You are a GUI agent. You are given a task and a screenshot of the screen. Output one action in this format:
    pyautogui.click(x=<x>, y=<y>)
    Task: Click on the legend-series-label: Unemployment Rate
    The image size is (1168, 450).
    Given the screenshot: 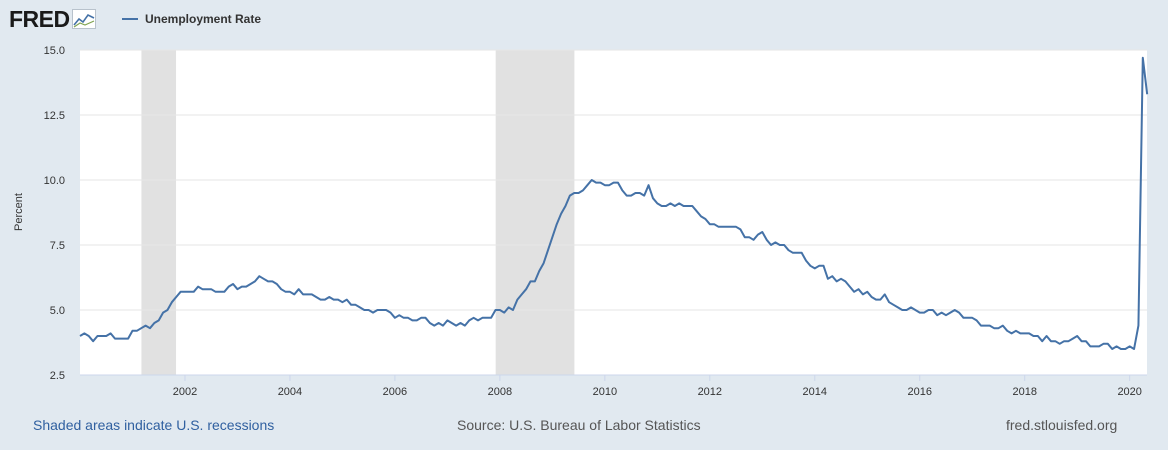 What is the action you would take?
    pyautogui.click(x=203, y=19)
    